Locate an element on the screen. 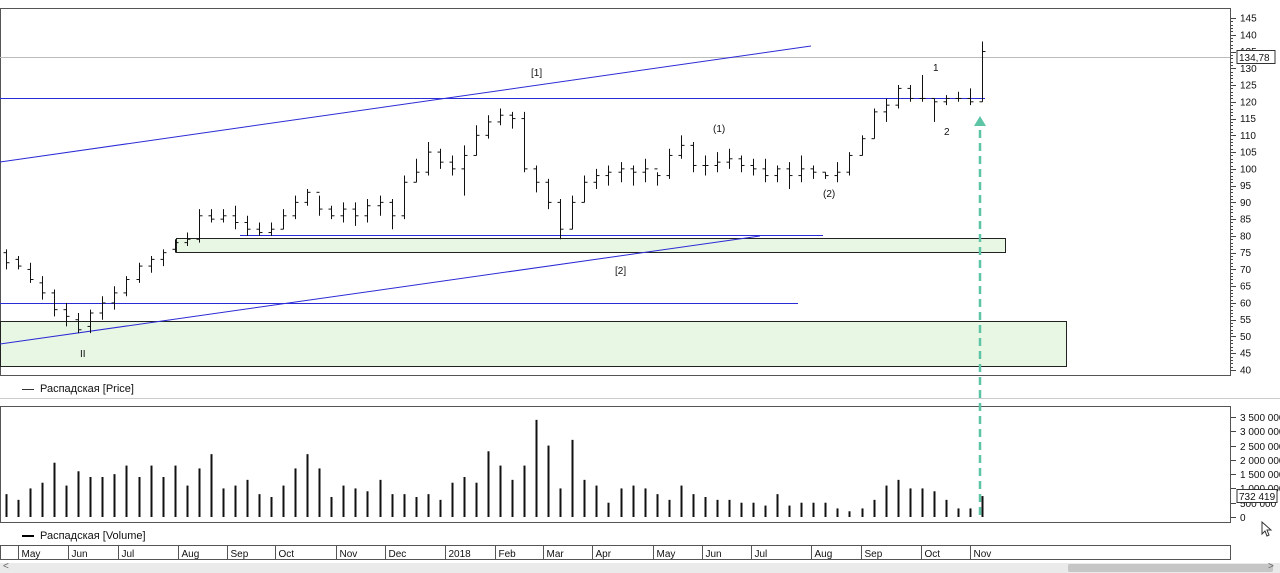 The image size is (1280, 573). price-tick-label: 50 is located at coordinates (1246, 337).